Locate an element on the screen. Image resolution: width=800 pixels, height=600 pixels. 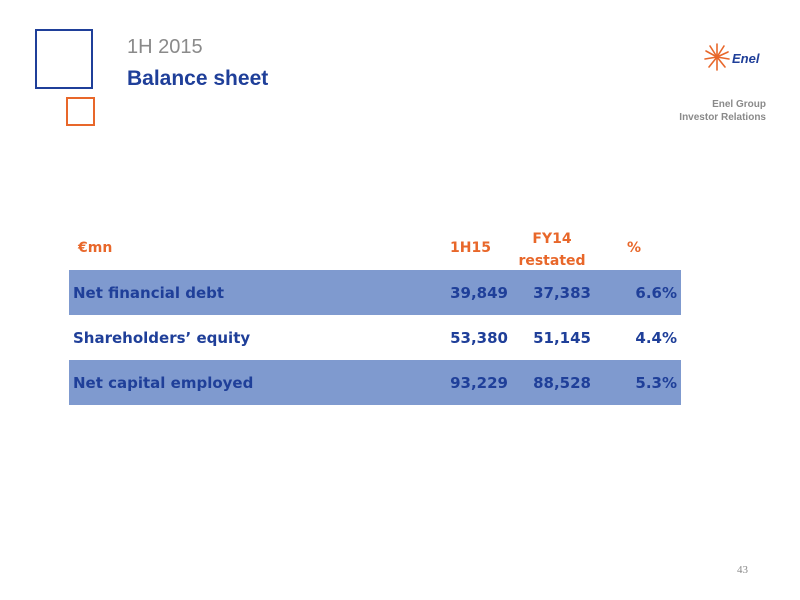
row-fy14-value: 37,383 is located at coordinates (562, 293).